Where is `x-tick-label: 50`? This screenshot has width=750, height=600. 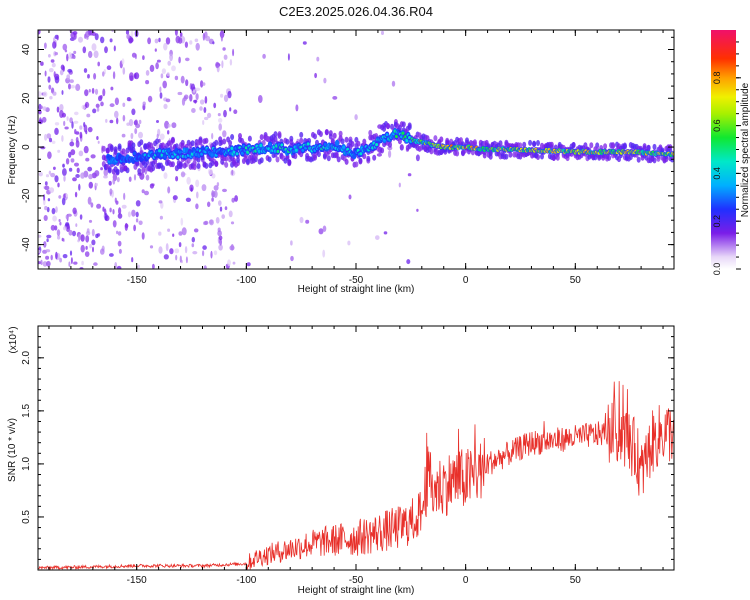 x-tick-label: 50 is located at coordinates (576, 580).